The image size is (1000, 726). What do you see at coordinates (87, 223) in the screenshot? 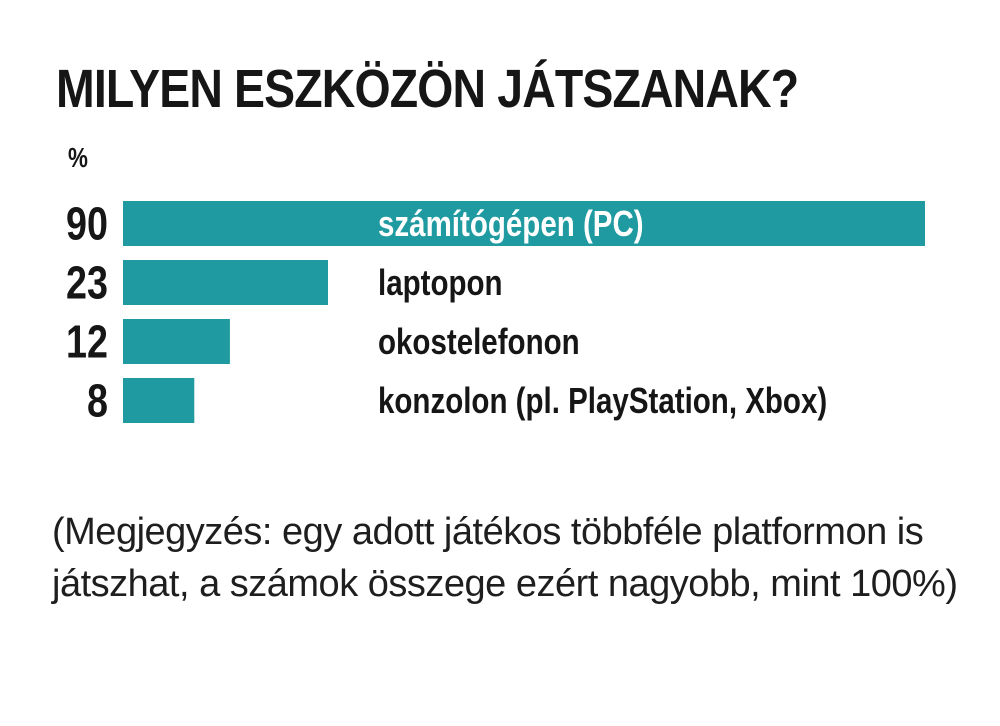
I see `value-label-0: 90` at bounding box center [87, 223].